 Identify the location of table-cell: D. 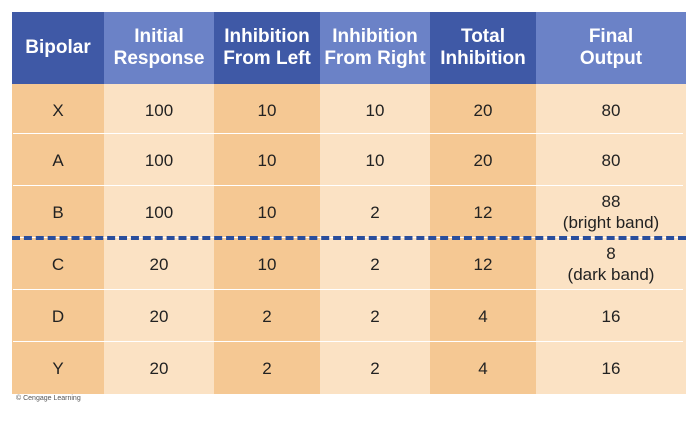
(58, 316).